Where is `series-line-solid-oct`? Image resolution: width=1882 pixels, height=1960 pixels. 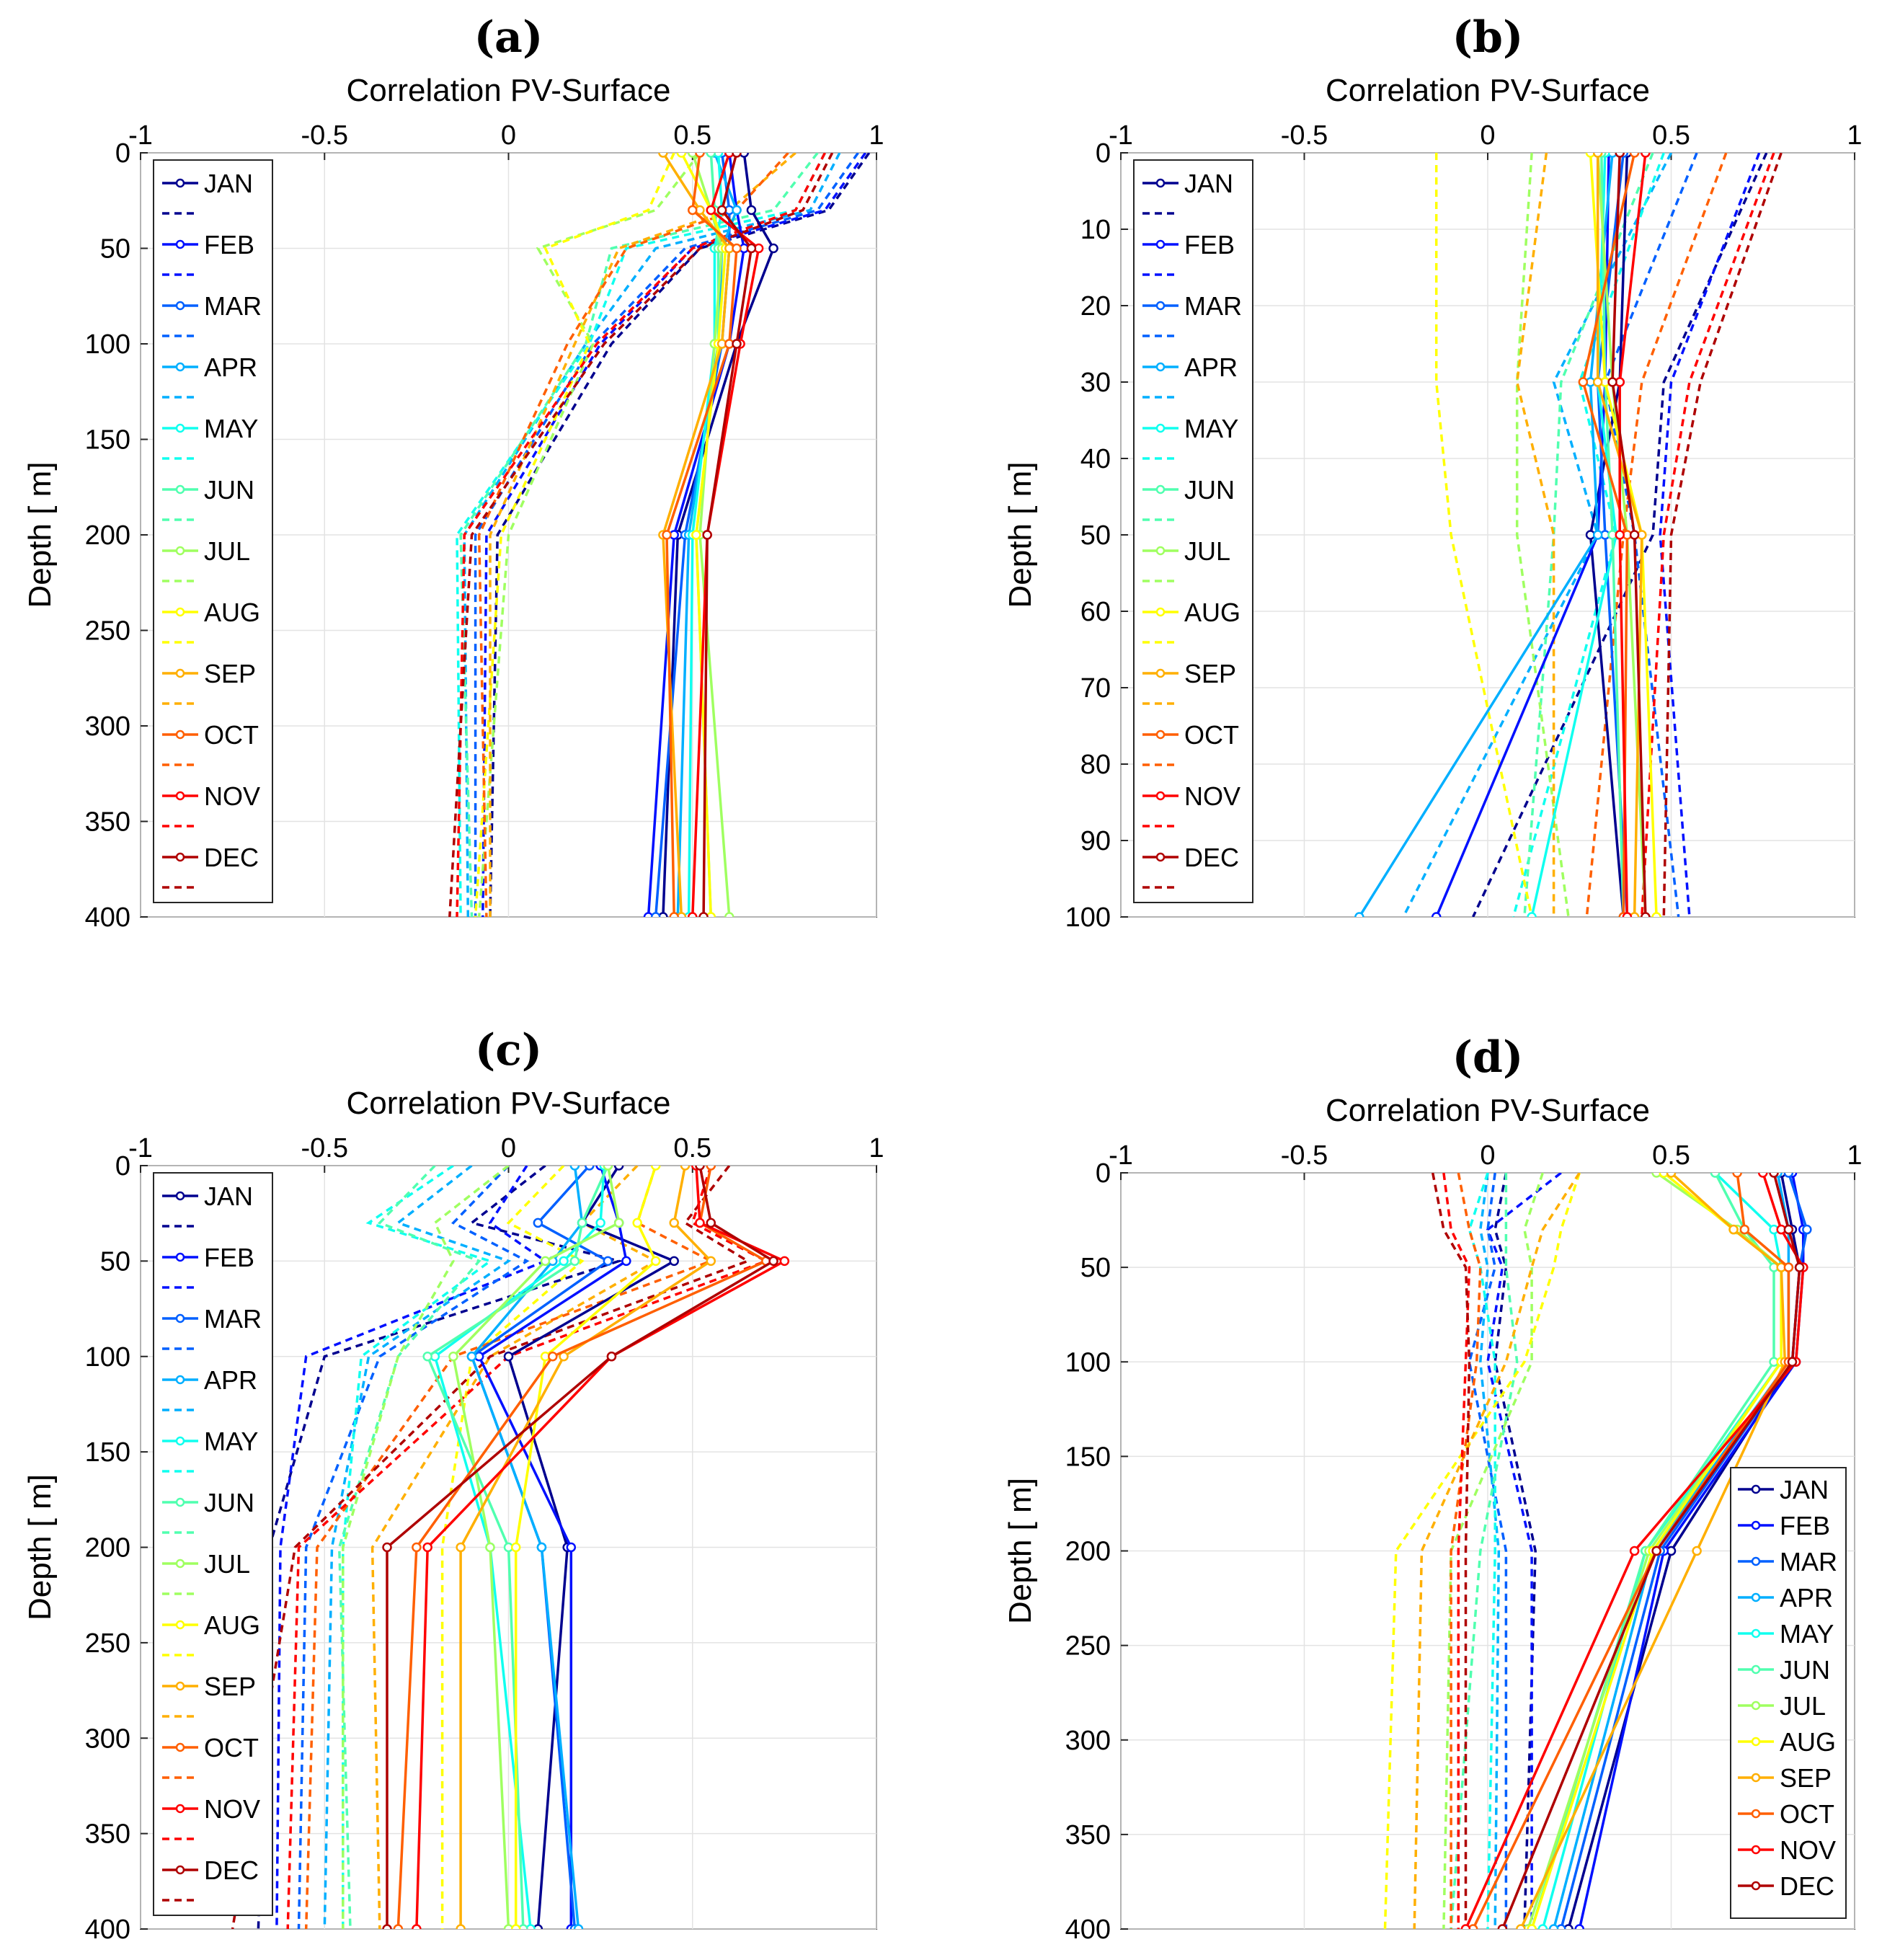
series-line-solid-oct is located at coordinates (1608, 535).